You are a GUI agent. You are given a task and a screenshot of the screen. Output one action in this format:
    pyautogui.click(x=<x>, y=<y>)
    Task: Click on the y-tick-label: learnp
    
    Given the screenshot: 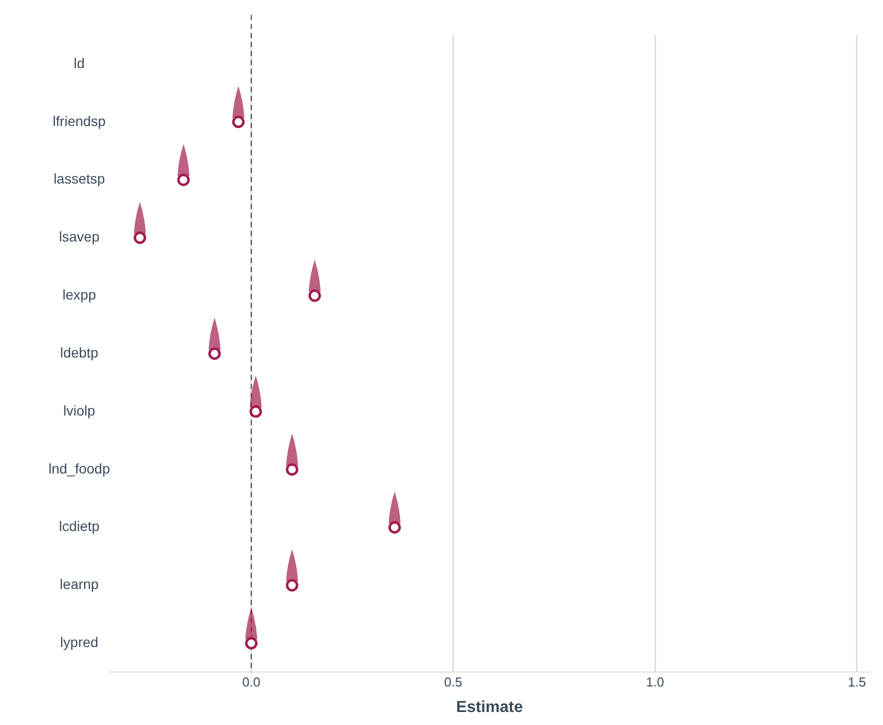 What is the action you would take?
    pyautogui.click(x=79, y=584)
    